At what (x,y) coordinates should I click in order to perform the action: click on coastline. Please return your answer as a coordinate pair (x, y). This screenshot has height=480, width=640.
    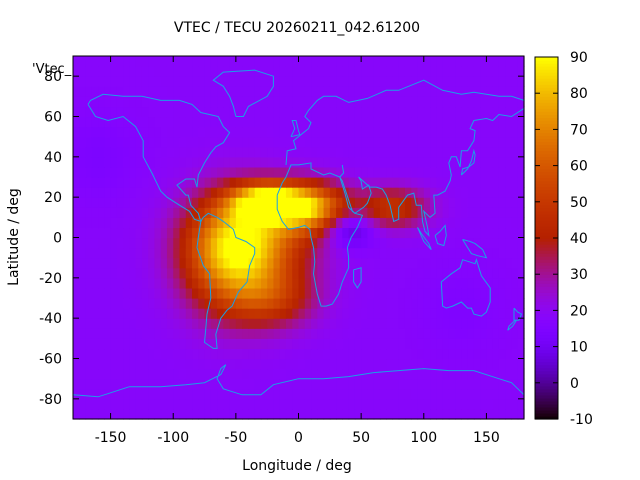
    Looking at the image, I should click on (432, 172).